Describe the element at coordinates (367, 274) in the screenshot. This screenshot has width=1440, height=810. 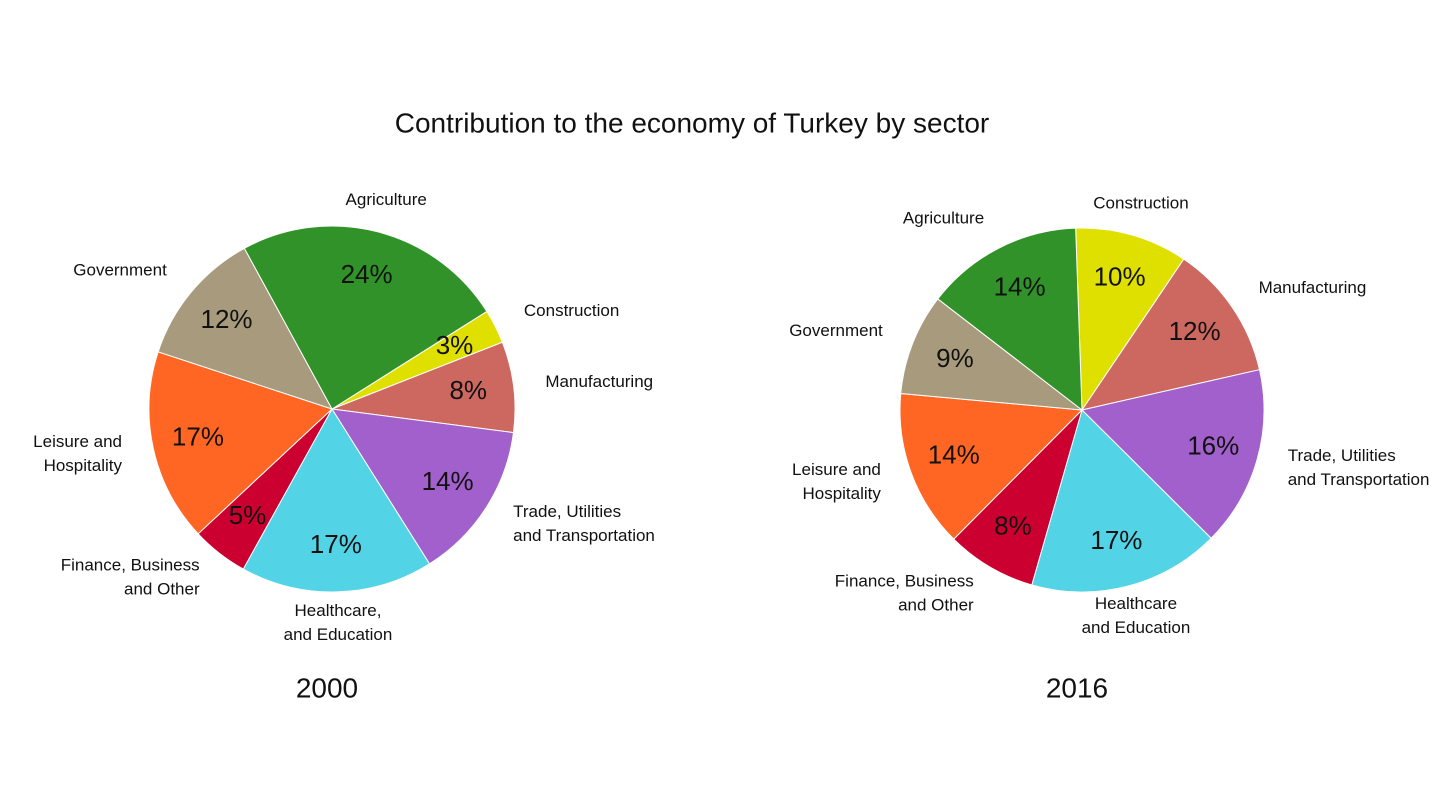
I see `value-label: 24%` at that location.